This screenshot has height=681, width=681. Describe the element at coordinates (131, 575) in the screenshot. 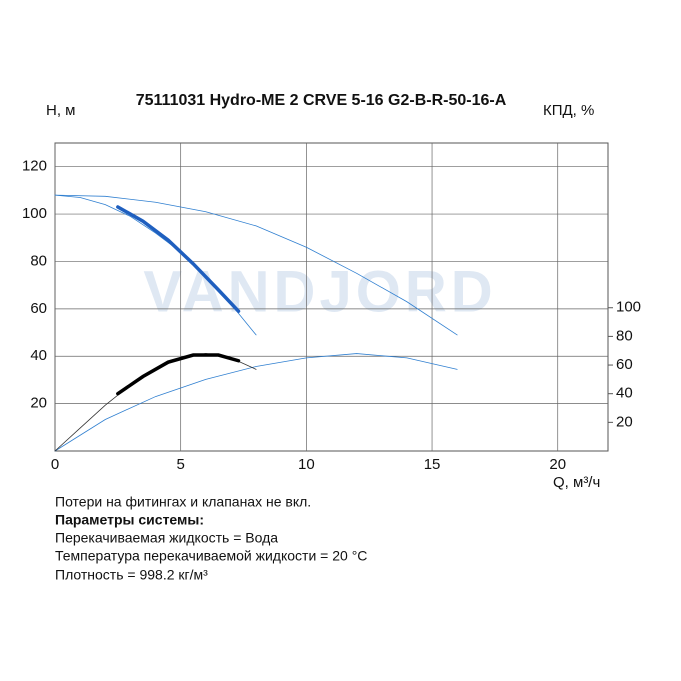

I see `param: Плотность = 998.2 кг/м³` at that location.